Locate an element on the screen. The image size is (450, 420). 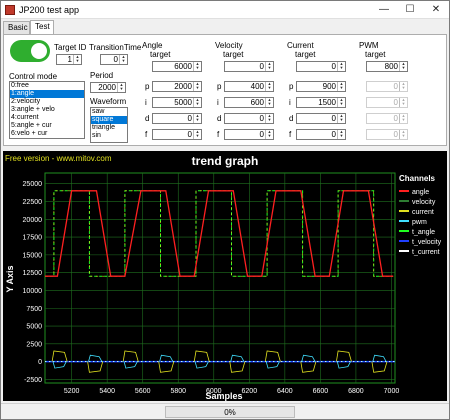
control-mode-label: Control mode is located at coordinates (33, 76).